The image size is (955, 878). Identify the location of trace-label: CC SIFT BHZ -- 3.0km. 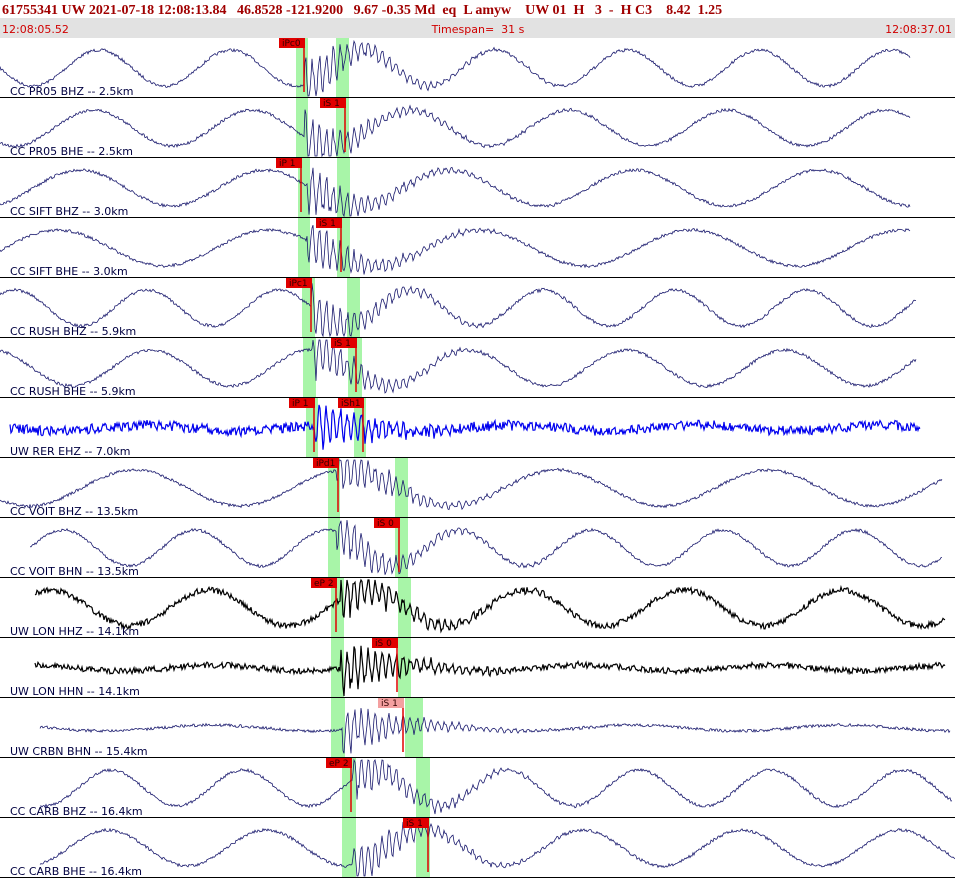
(69, 211).